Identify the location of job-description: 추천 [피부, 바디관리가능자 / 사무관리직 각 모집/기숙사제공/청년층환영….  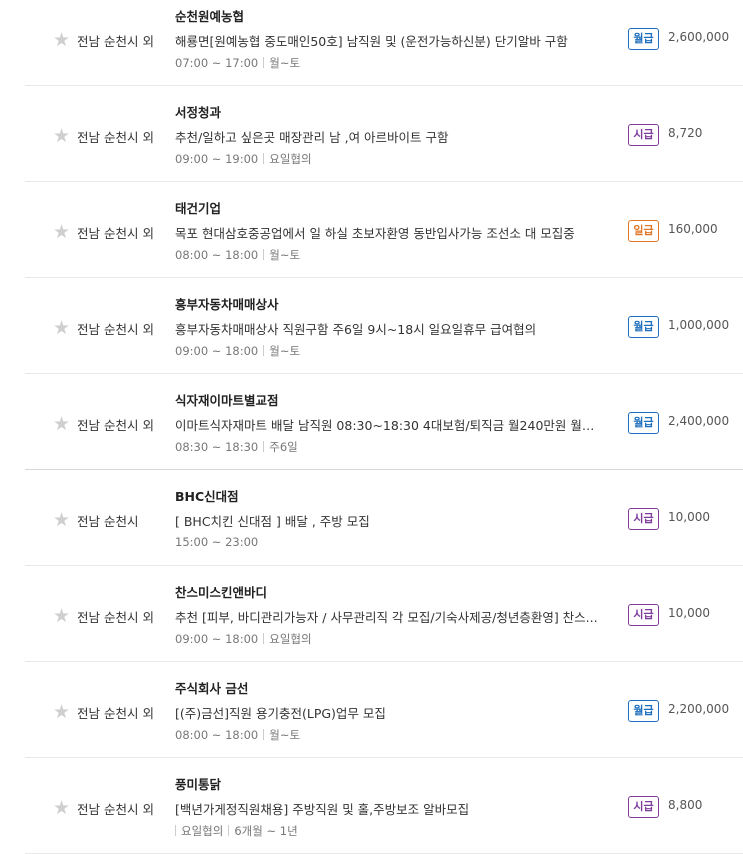
(386, 617).